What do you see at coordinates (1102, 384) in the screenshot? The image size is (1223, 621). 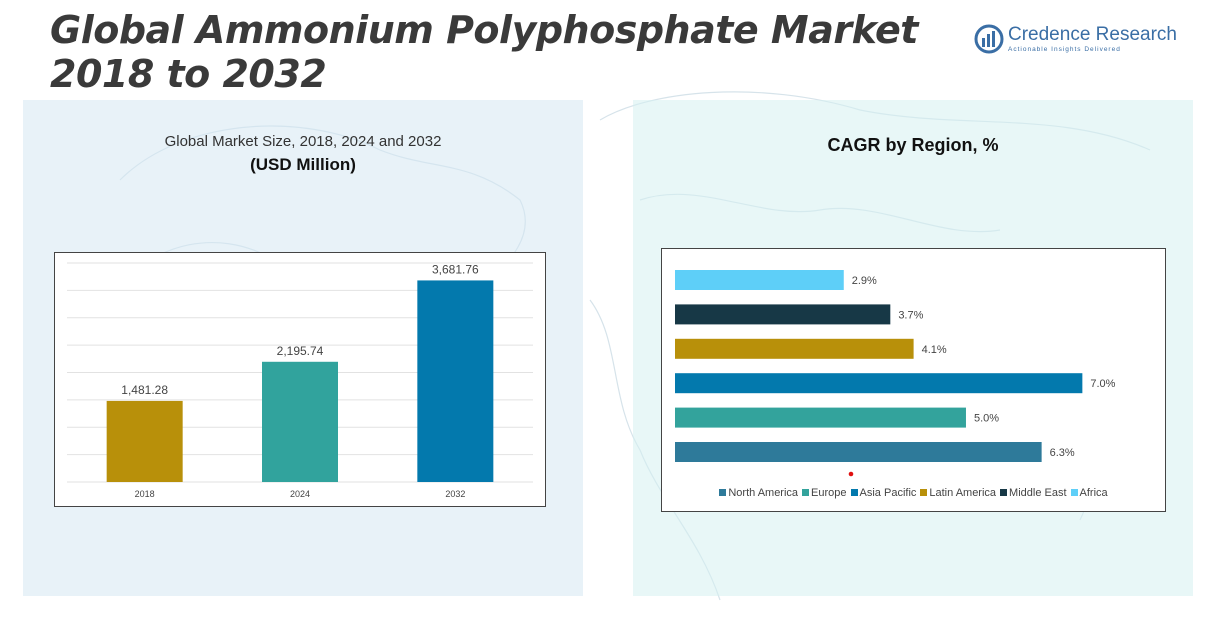 I see `bar-value-label: 7.0%` at bounding box center [1102, 384].